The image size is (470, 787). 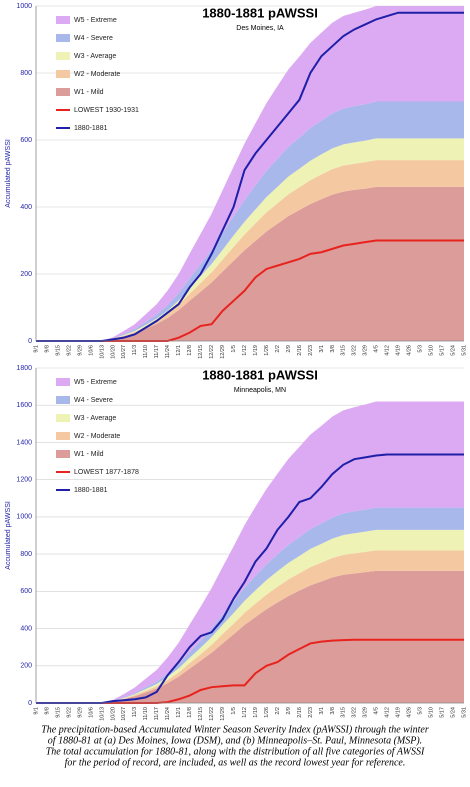 What do you see at coordinates (113, 352) in the screenshot?
I see `x-tick-label: 10/20` at bounding box center [113, 352].